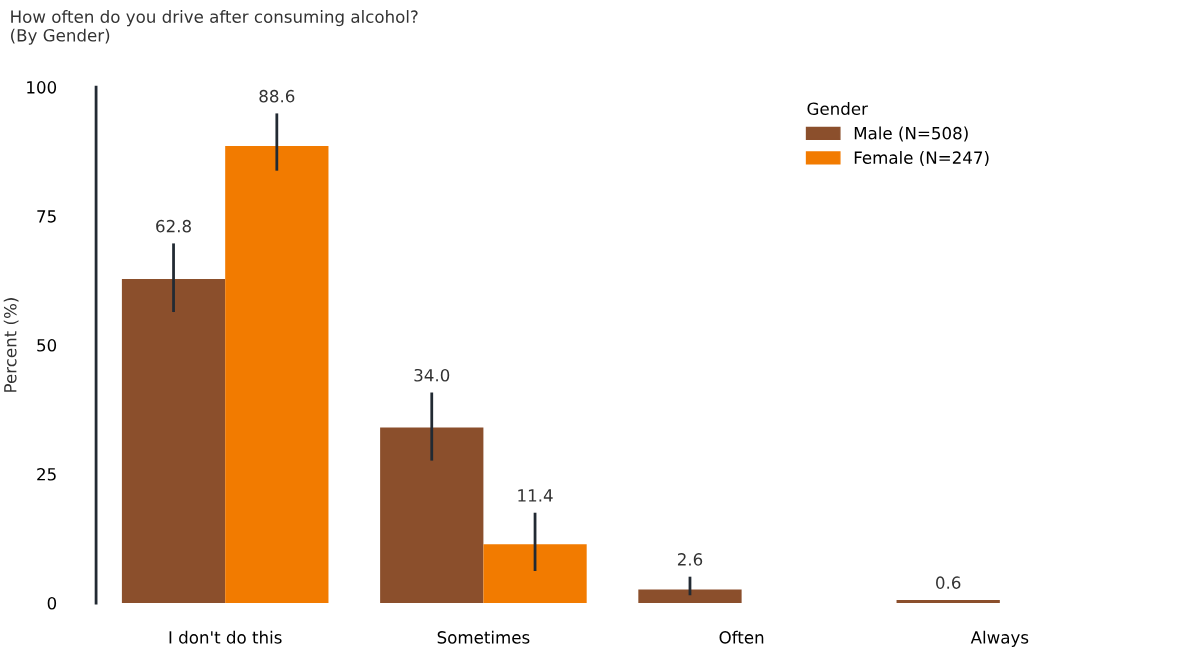  I want to click on data-label: 11.4, so click(535, 495).